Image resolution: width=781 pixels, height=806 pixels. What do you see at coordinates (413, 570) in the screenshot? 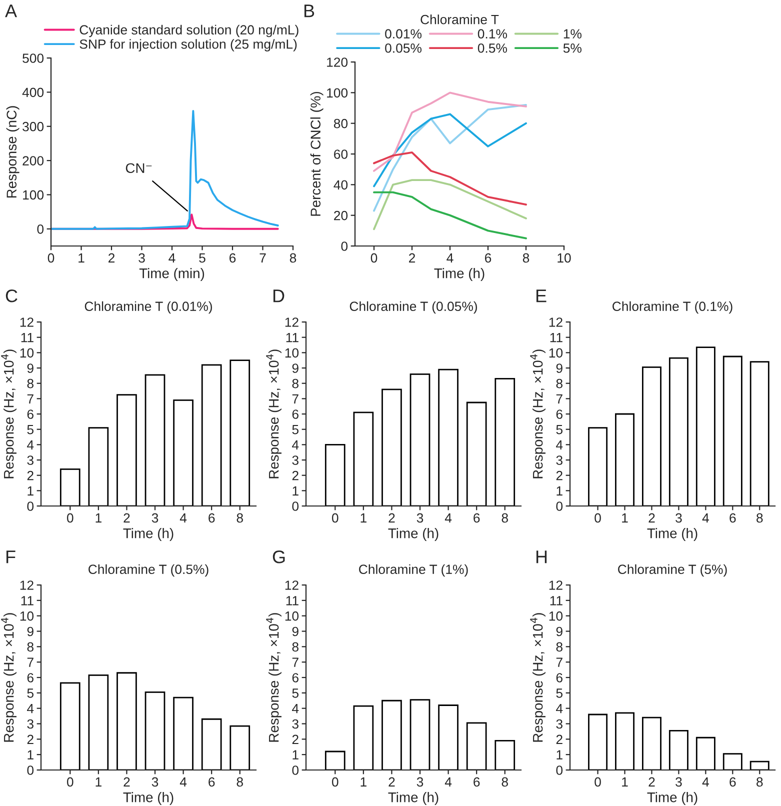
I see `chart-title: Chloramine T (1%)` at bounding box center [413, 570].